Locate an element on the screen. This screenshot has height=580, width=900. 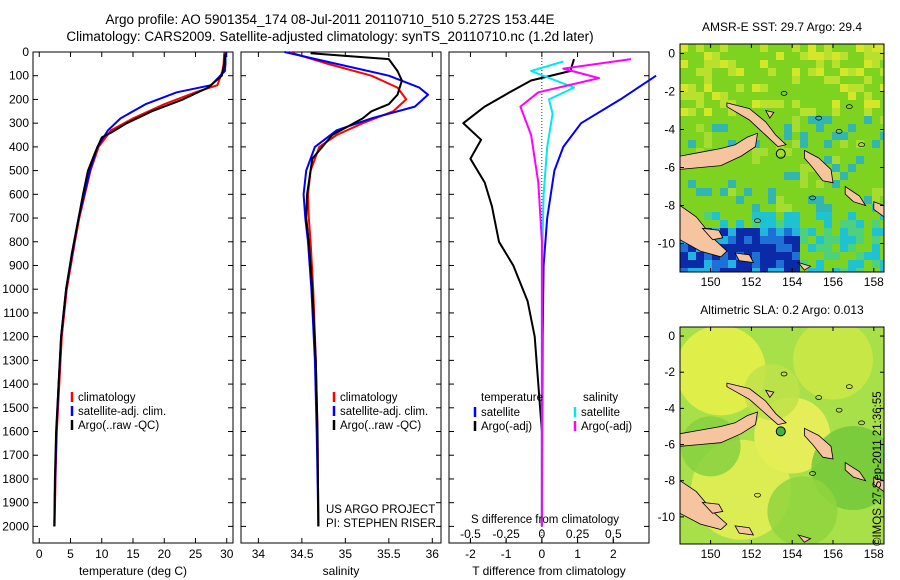
x-tick-label: 25 is located at coordinates (196, 554).